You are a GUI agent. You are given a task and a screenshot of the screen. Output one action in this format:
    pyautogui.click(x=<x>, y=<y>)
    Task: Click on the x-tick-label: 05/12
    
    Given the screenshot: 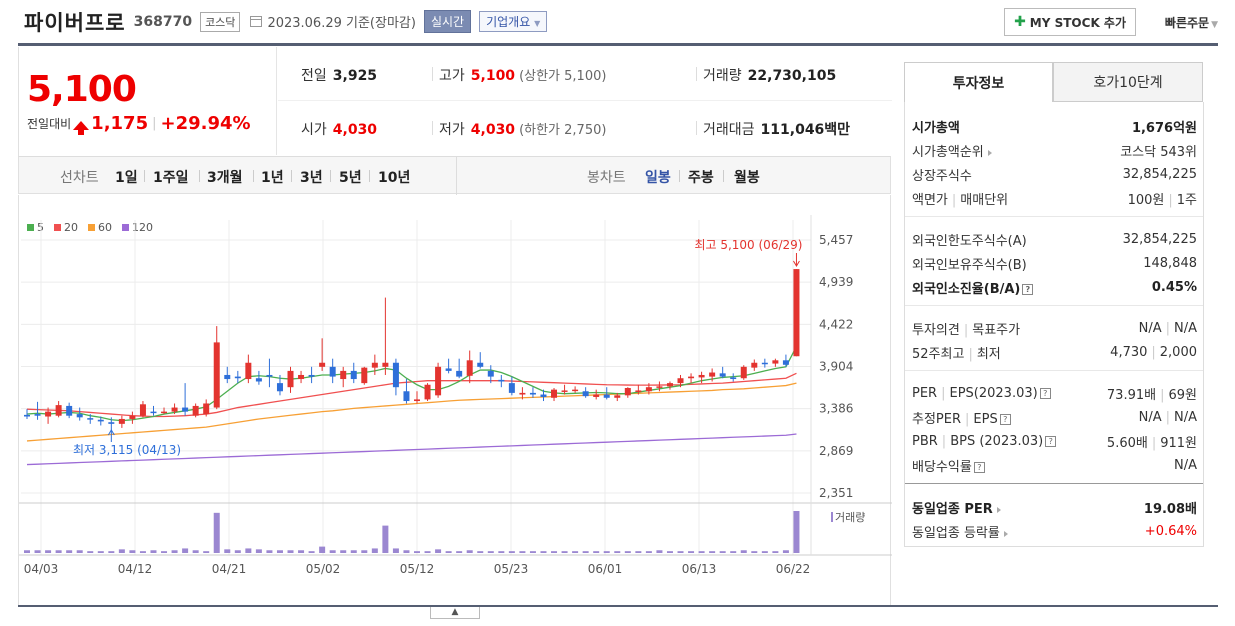 What is the action you would take?
    pyautogui.click(x=417, y=569)
    